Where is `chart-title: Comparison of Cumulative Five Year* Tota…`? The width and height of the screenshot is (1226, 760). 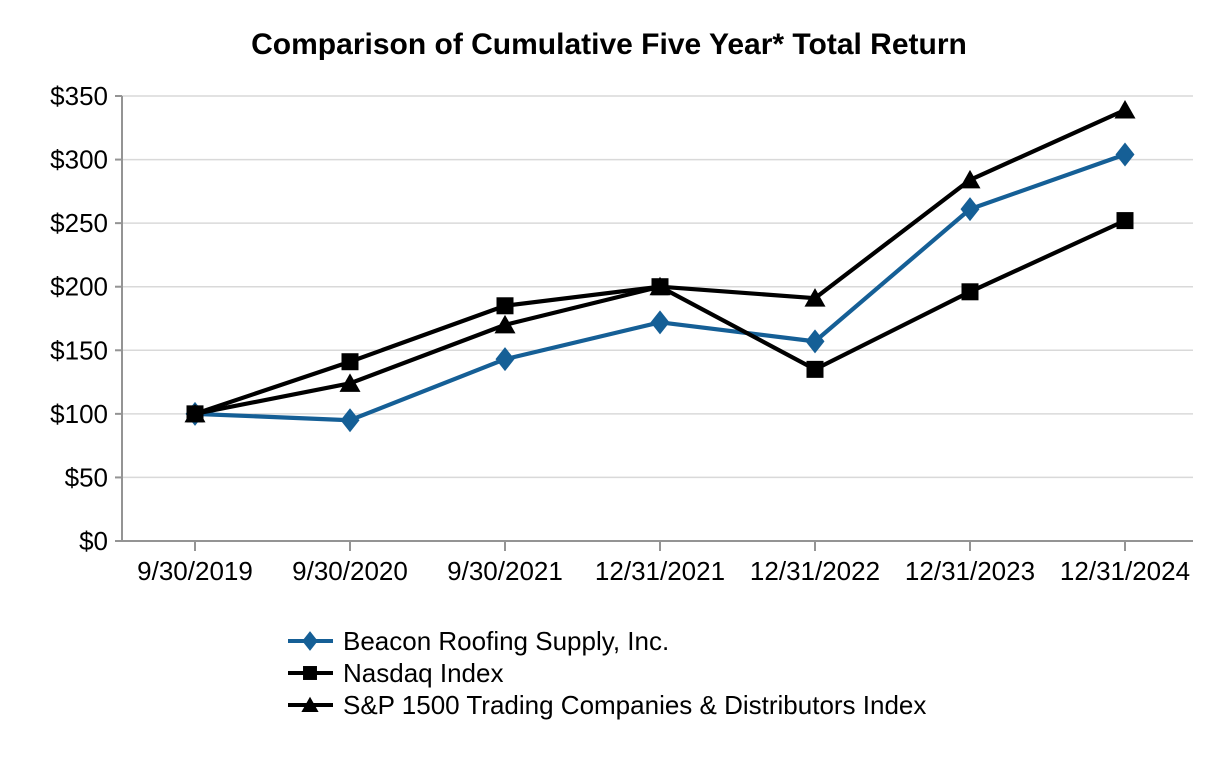 chart-title: Comparison of Cumulative Five Year* Tota… is located at coordinates (609, 44).